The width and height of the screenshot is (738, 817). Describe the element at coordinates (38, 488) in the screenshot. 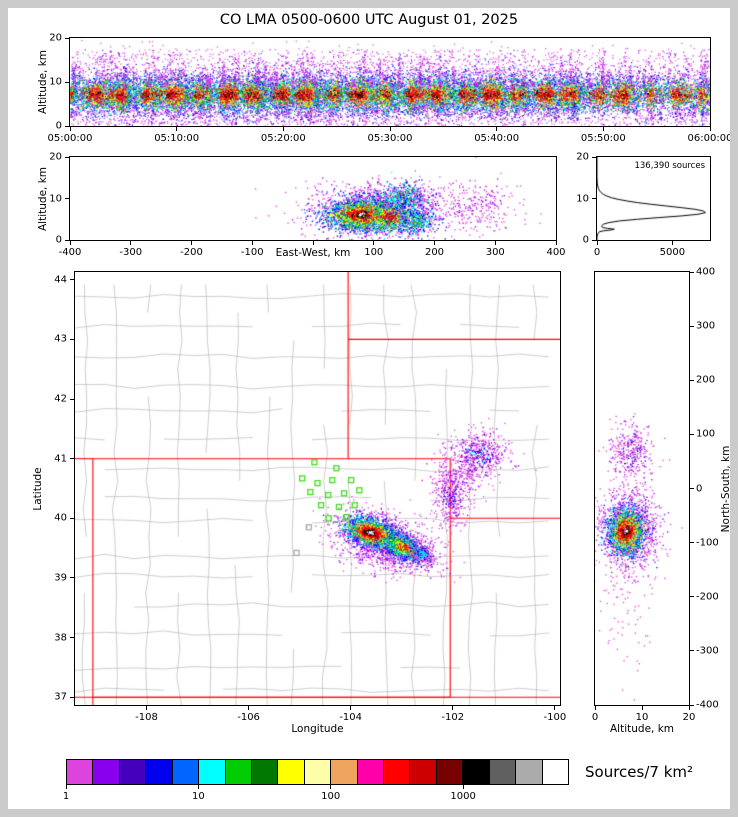

I see `map-ylabel: Latitude` at that location.